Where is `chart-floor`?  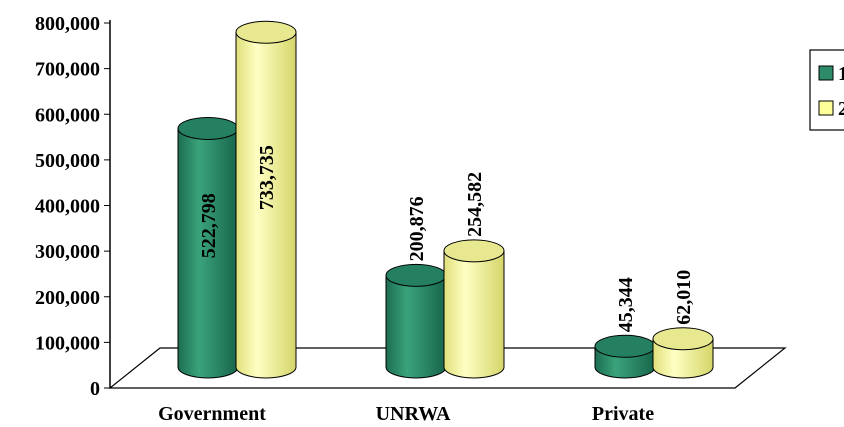
chart-floor is located at coordinates (447, 368).